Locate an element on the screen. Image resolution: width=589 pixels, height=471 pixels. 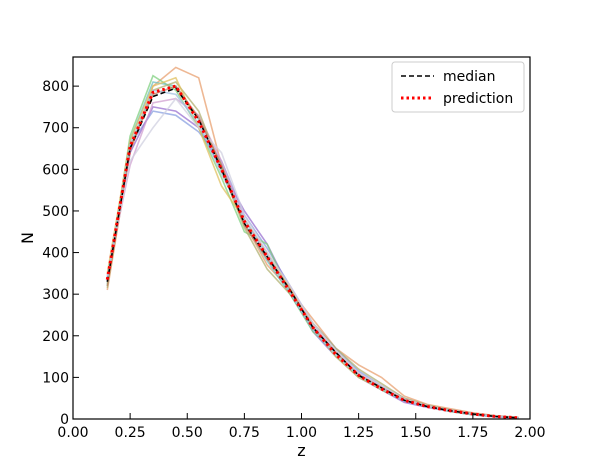
x-axis-ticks: 0.00 0.25 0.50 0.75 1.00 1.25 1.50 1.75 2.00 is located at coordinates (301, 427).